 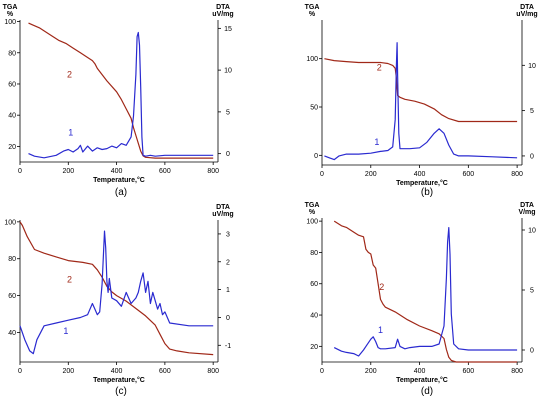 I want to click on y-left-tick-label: 0, so click(x=316, y=156).